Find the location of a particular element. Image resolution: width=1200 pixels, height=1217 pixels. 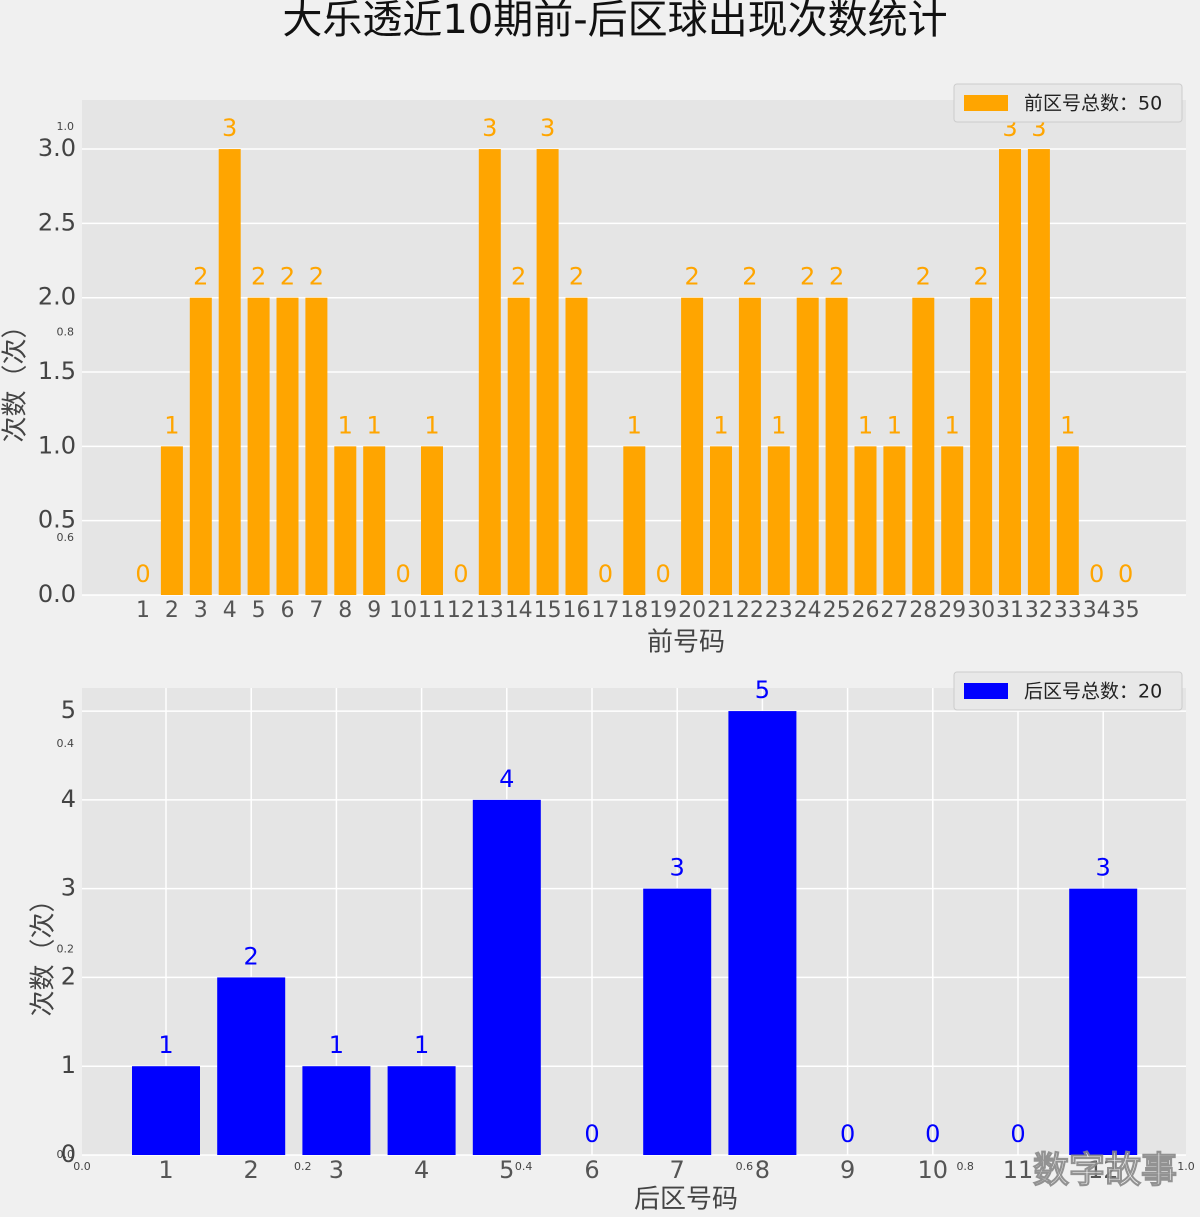

x-tick-label: 11 is located at coordinates (432, 610).